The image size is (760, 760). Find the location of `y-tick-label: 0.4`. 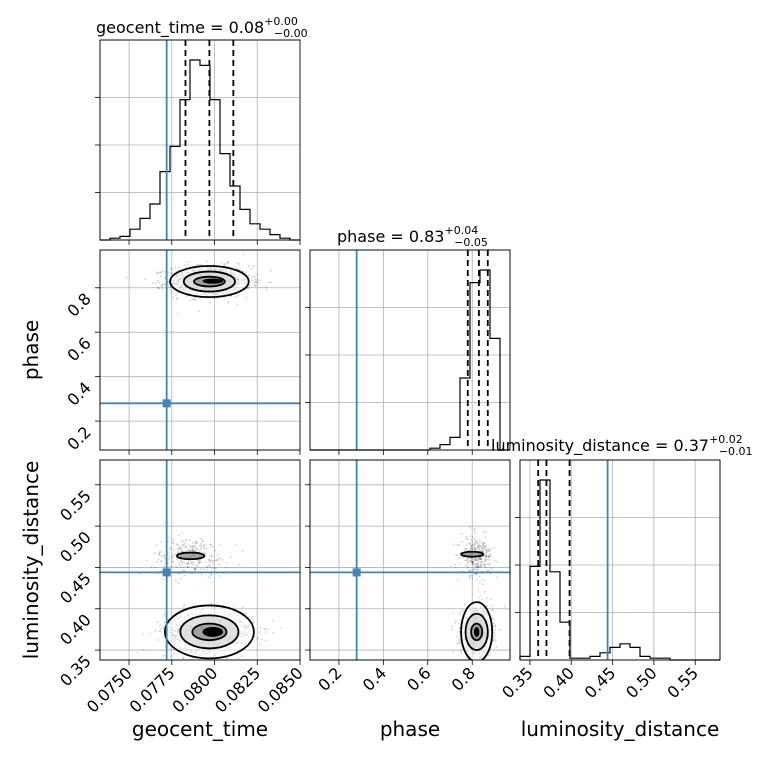

y-tick-label: 0.4 is located at coordinates (78, 393).